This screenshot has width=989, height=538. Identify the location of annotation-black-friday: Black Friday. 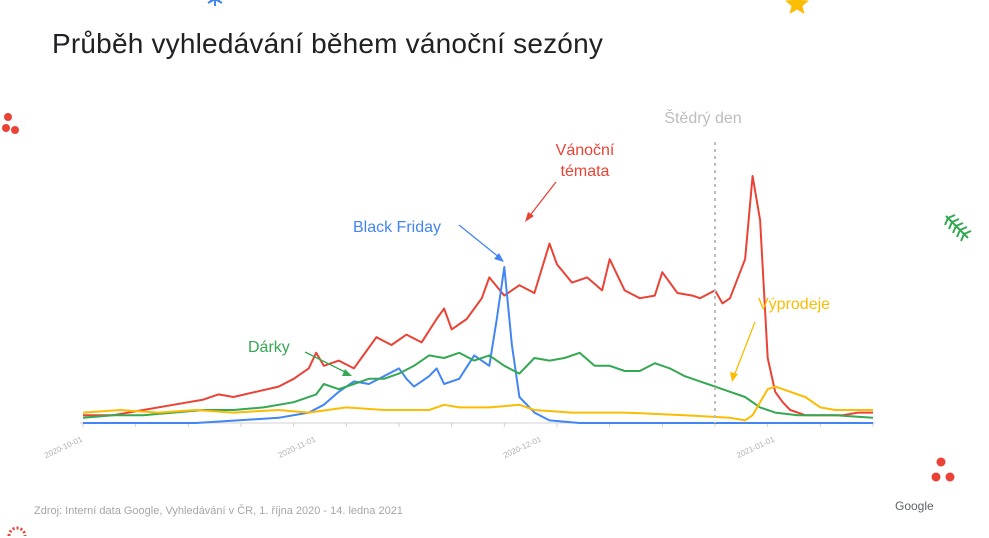
(397, 227).